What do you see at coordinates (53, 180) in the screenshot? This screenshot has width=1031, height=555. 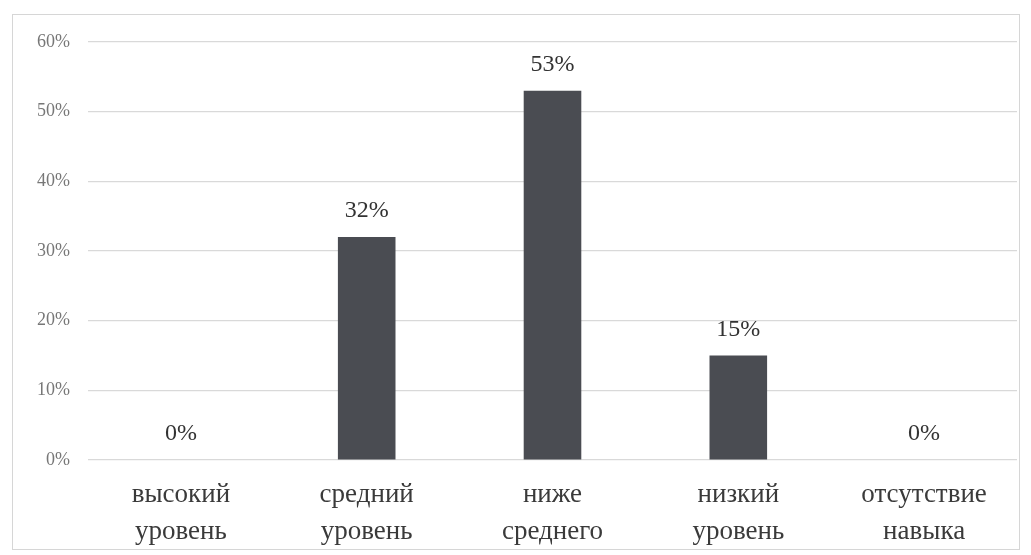 I see `y-tick-label: 40%` at bounding box center [53, 180].